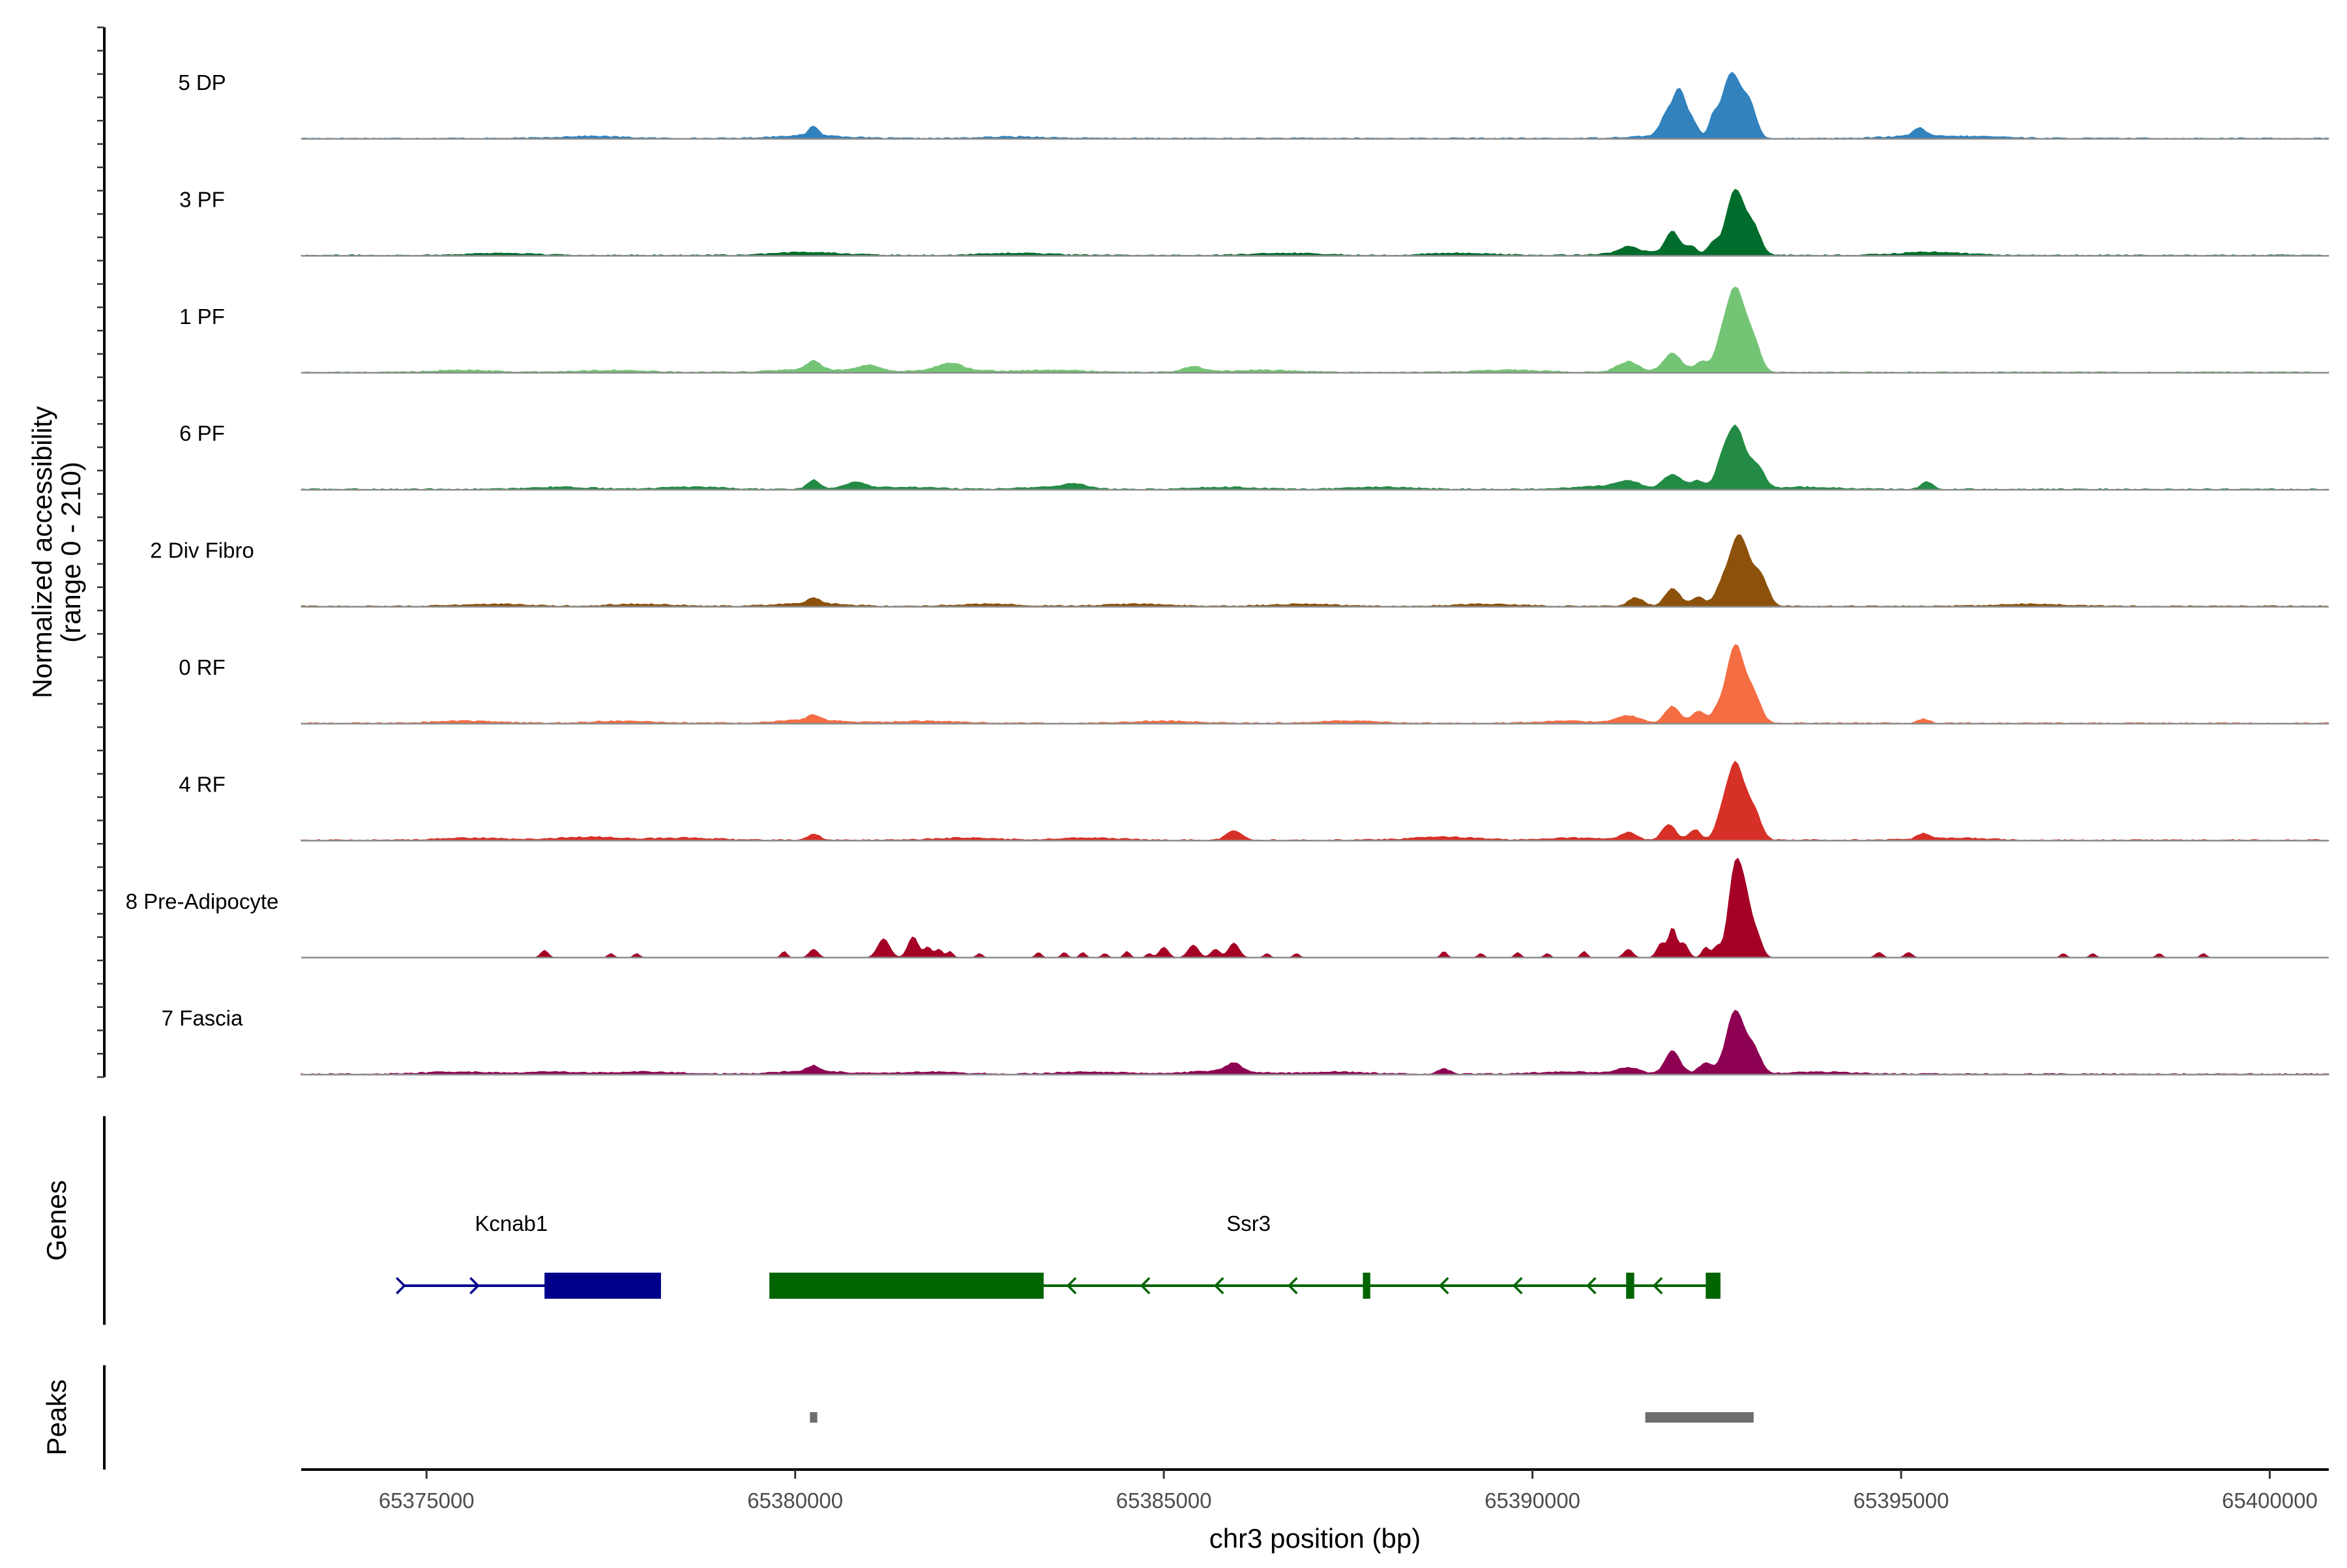 The image size is (2347, 1568). I want to click on coverage-track: 5 DP, so click(1253, 105).